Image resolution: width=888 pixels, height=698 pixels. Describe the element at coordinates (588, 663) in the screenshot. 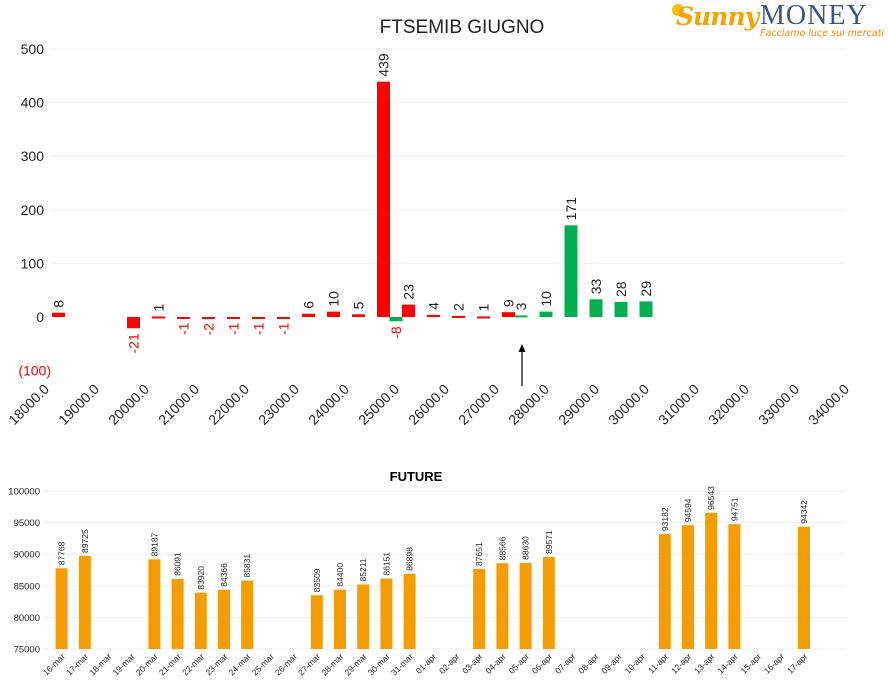

I see `x-tick-label: 08-apr` at that location.